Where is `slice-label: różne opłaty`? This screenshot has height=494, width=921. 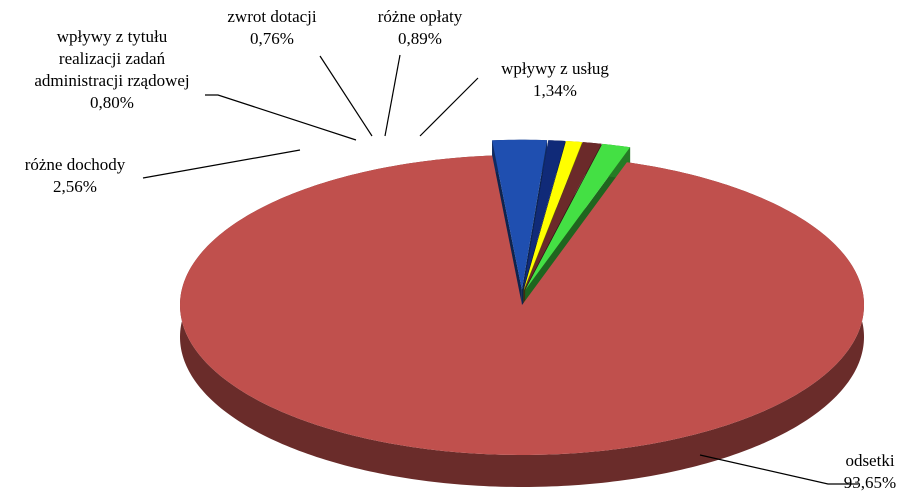 slice-label: różne opłaty is located at coordinates (420, 16).